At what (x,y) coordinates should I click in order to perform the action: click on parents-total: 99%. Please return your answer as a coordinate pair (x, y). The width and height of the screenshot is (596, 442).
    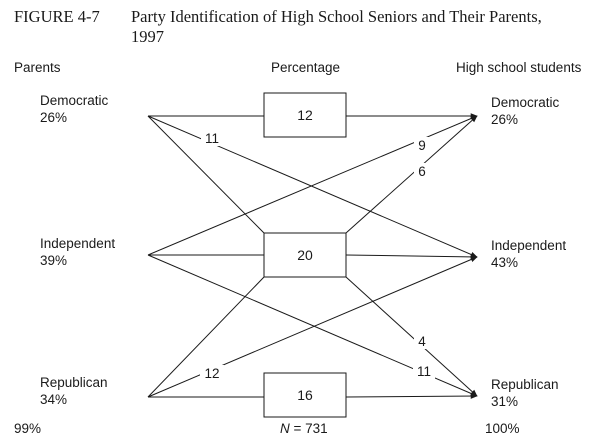
    Looking at the image, I should click on (28, 428).